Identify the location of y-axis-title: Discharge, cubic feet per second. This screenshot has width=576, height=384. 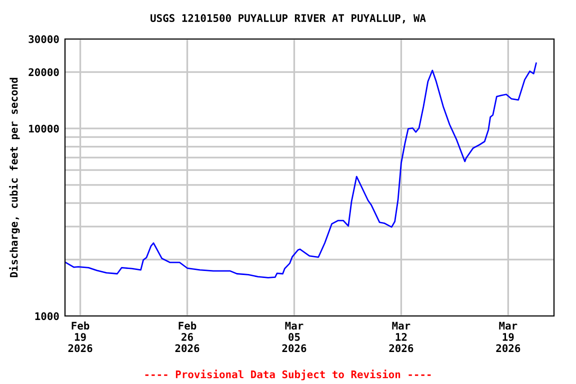
(14, 178).